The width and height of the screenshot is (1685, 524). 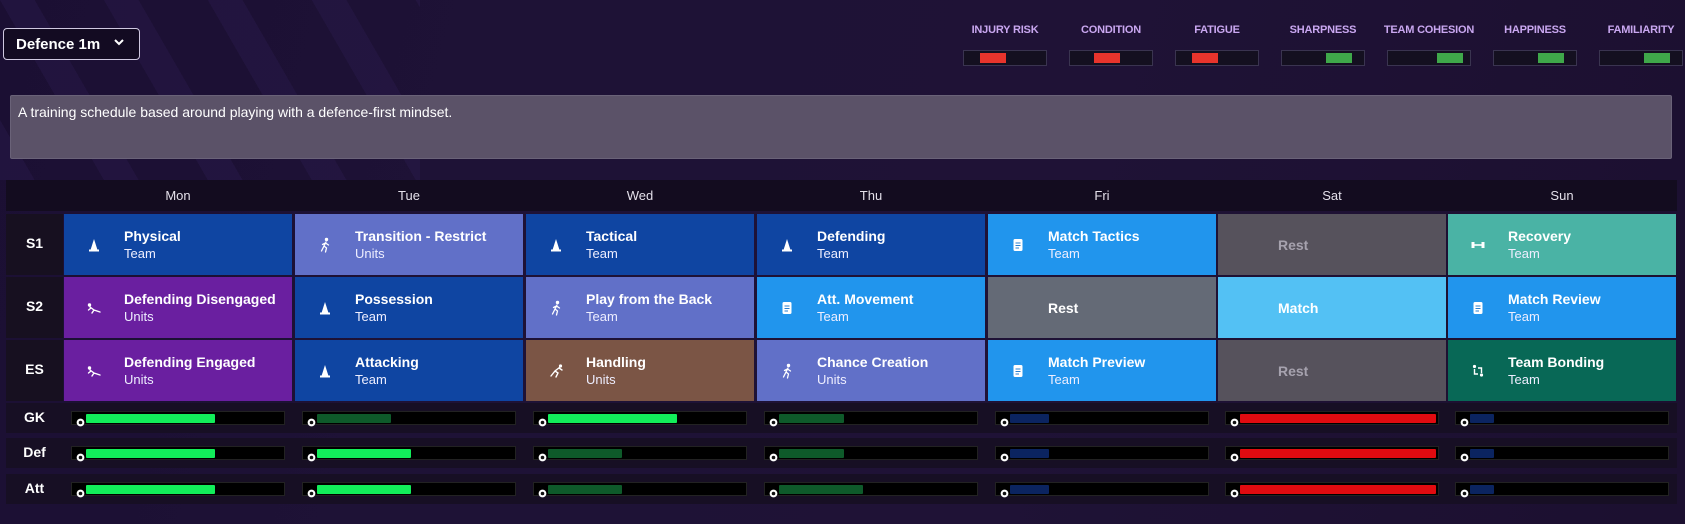 What do you see at coordinates (611, 245) in the screenshot?
I see `session-text: Tactical Team` at bounding box center [611, 245].